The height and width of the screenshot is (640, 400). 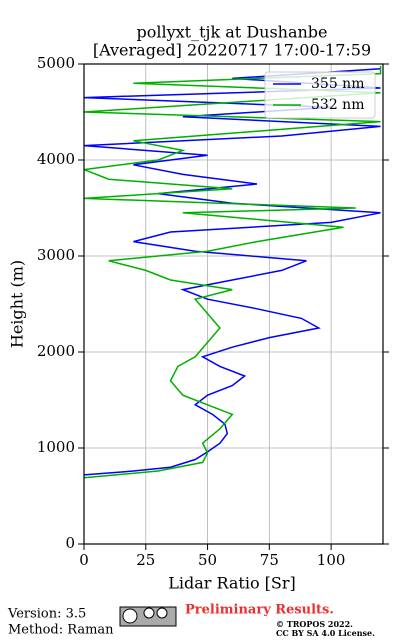 I want to click on x-tick-label: 50, so click(x=207, y=560).